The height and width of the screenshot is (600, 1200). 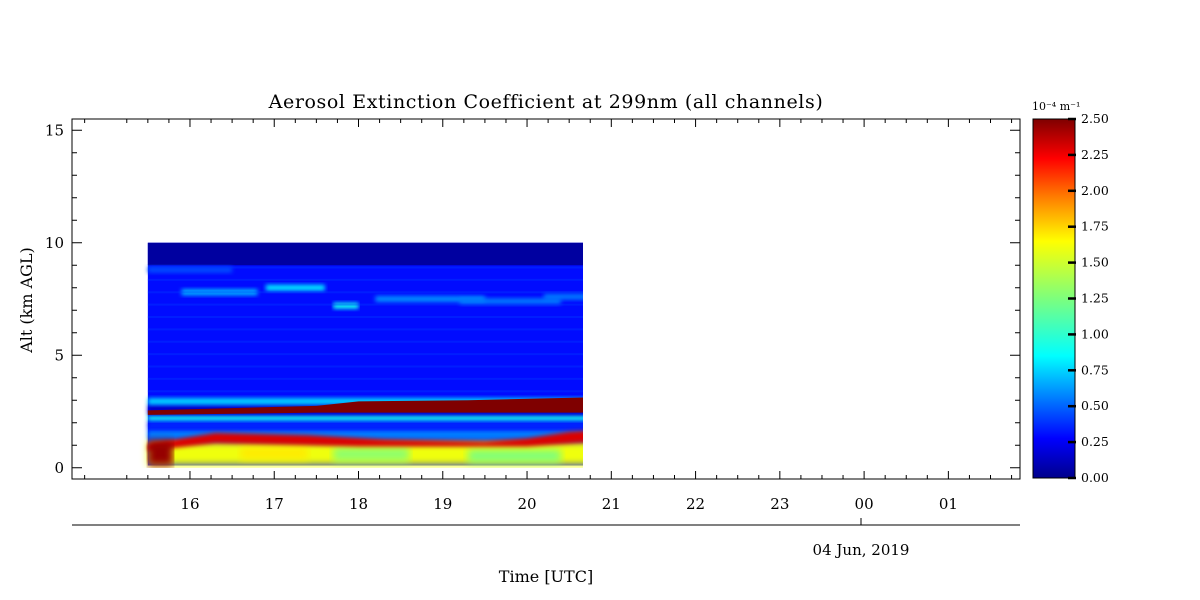 What do you see at coordinates (526, 504) in the screenshot?
I see `x-tick-label: 20` at bounding box center [526, 504].